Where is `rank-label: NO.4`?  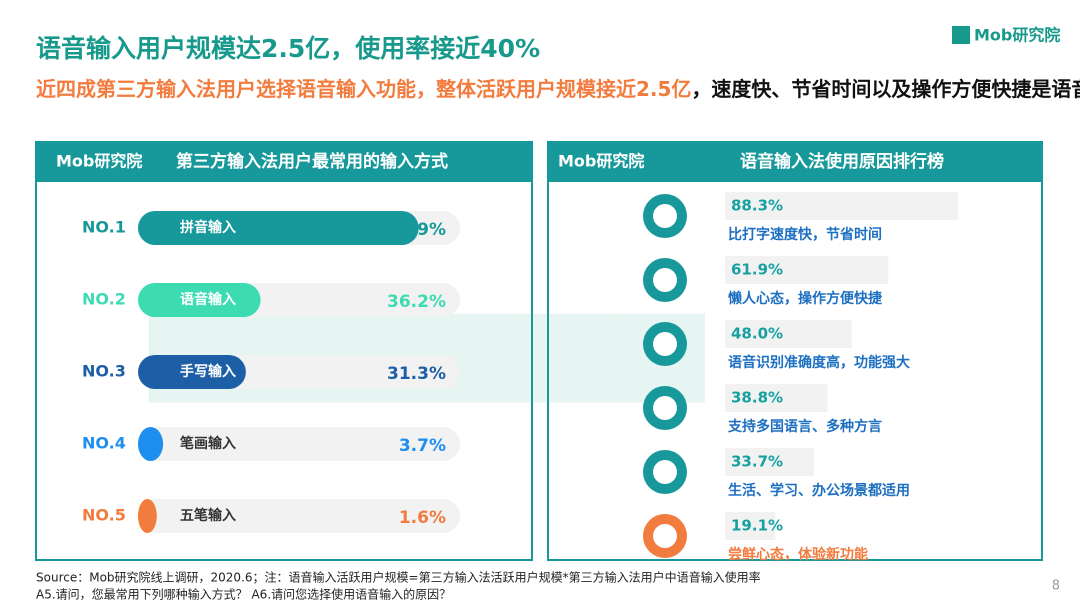
rank-label: NO.4 is located at coordinates (104, 443).